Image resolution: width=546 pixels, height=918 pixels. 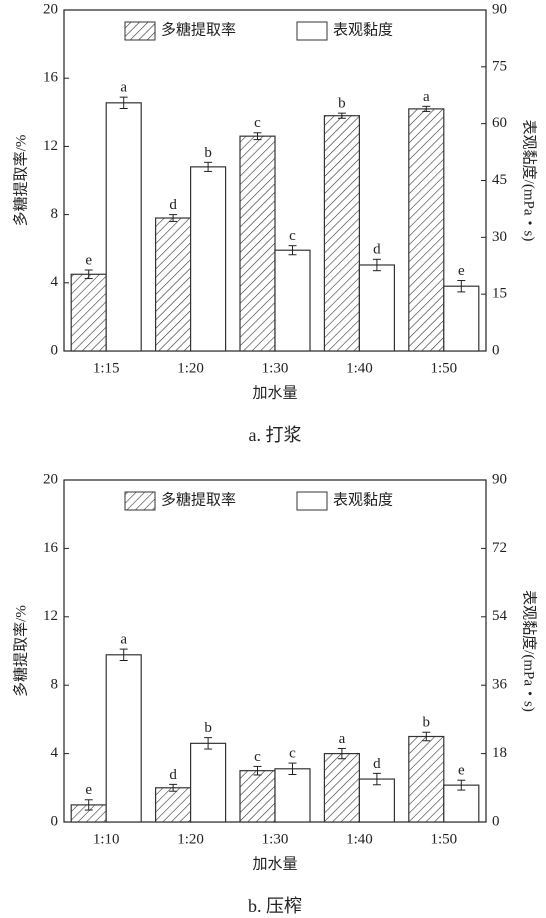 What do you see at coordinates (500, 685) in the screenshot?
I see `y2-tick-label: 36` at bounding box center [500, 685].